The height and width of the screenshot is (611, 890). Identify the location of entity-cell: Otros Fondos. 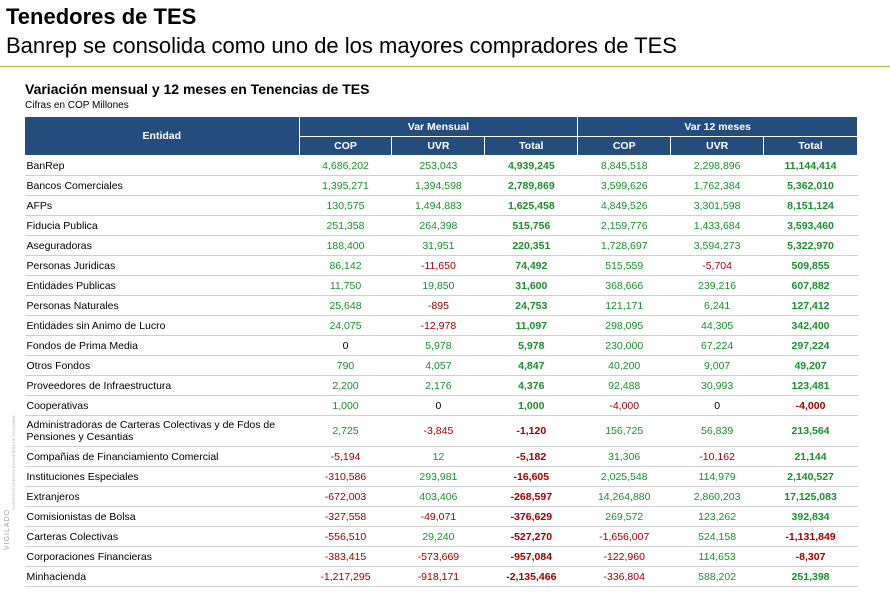
(162, 365).